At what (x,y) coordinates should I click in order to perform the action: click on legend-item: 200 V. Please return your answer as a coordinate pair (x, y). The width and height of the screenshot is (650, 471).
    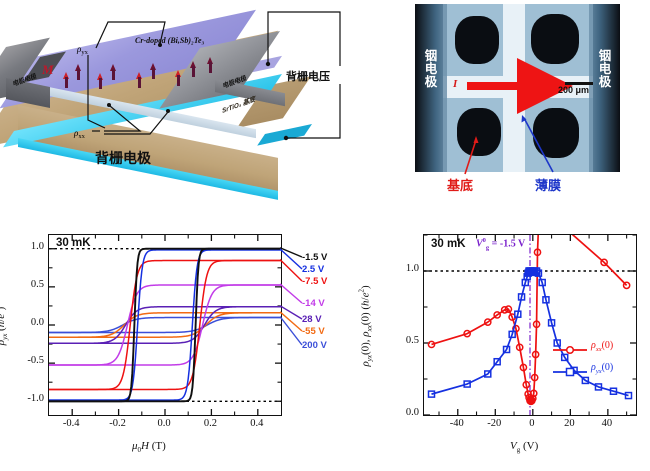
    Looking at the image, I should click on (314, 345).